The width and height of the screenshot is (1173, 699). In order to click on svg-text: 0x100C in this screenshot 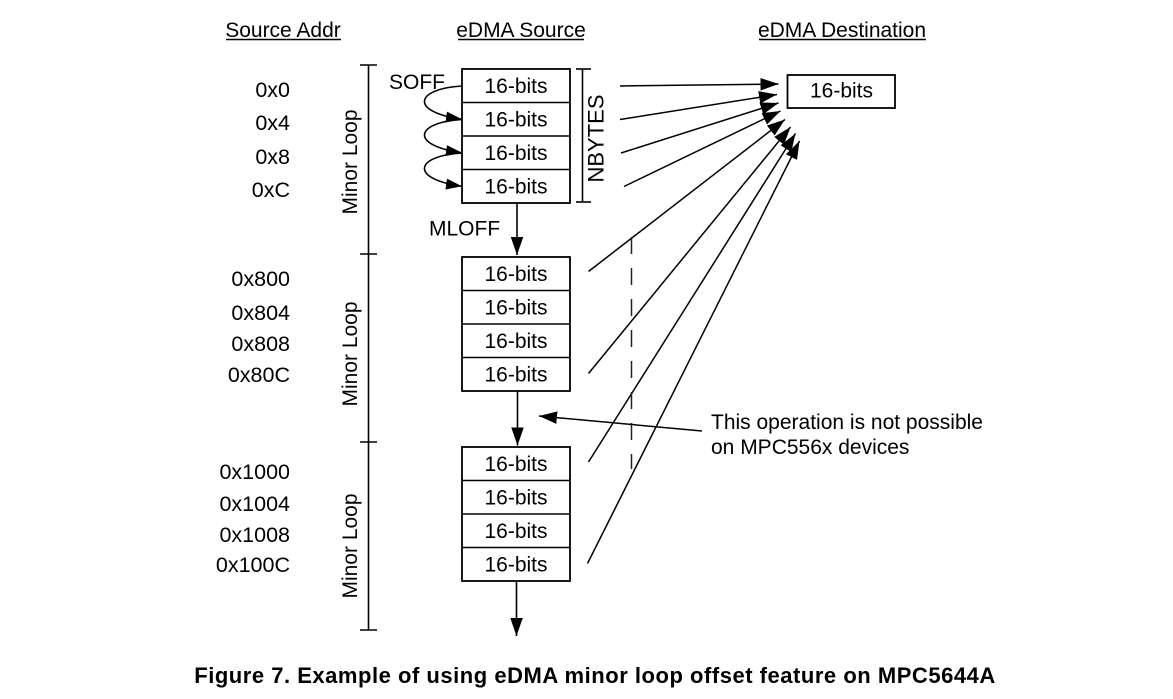, I will do `click(253, 565)`.